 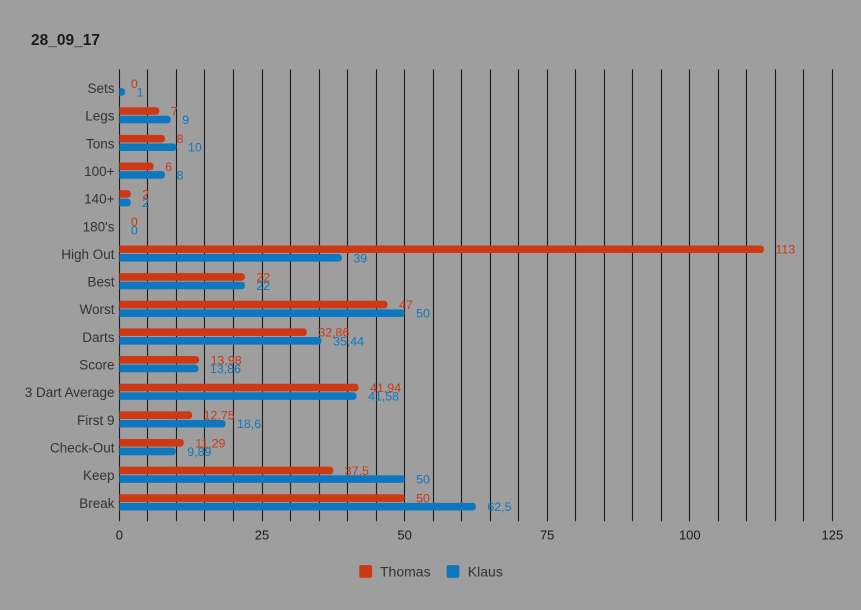 What do you see at coordinates (547, 534) in the screenshot?
I see `svg-text: 75` at bounding box center [547, 534].